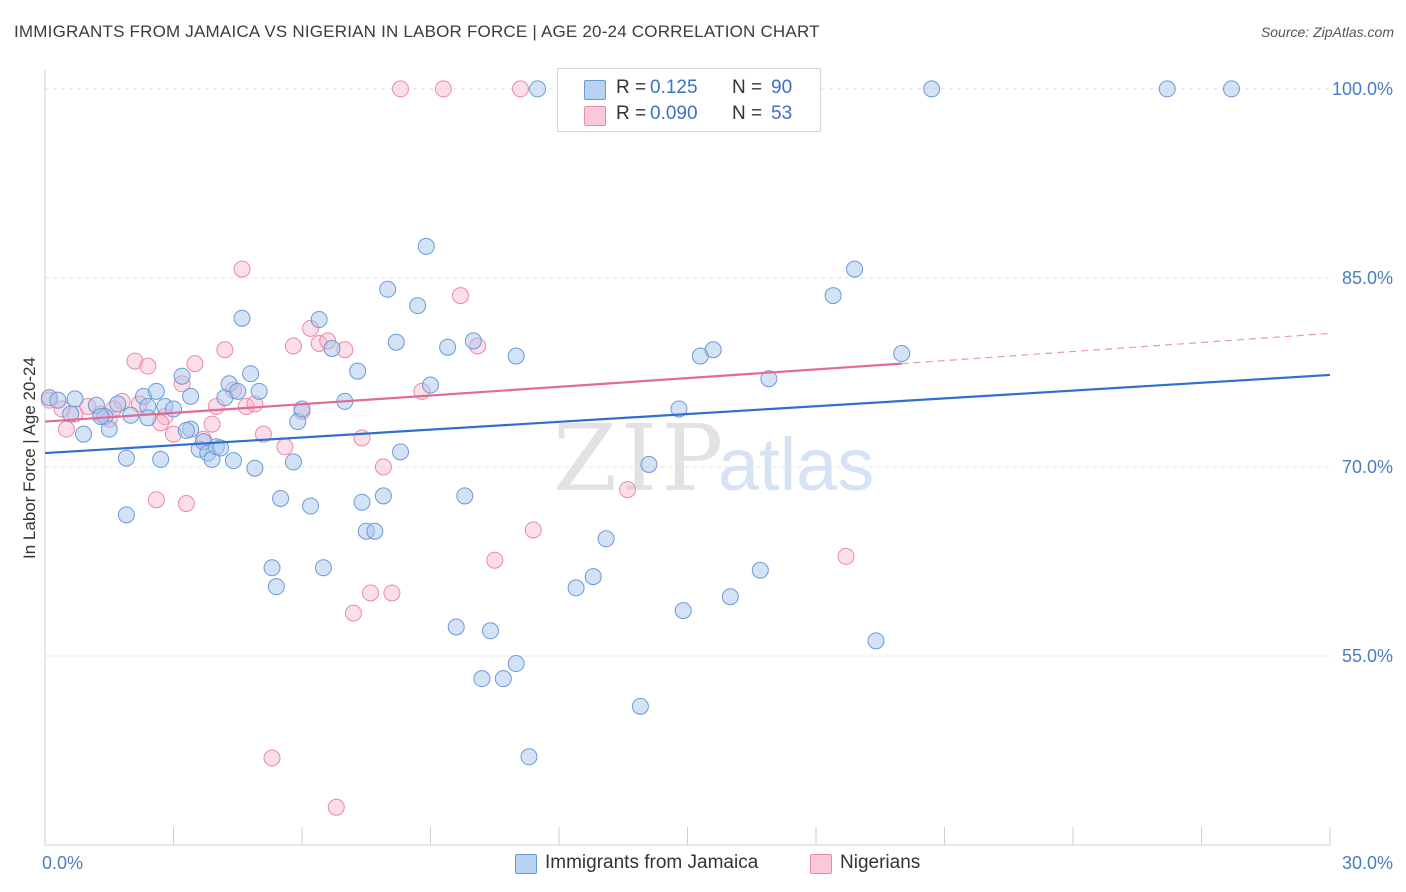  Describe the element at coordinates (687, 393) in the screenshot. I see `trend-lines` at that location.